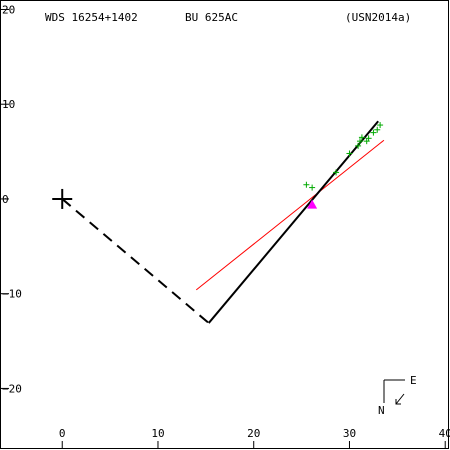 Image resolution: width=450 pixels, height=450 pixels. I want to click on y-tick-label: −10, so click(12, 294).